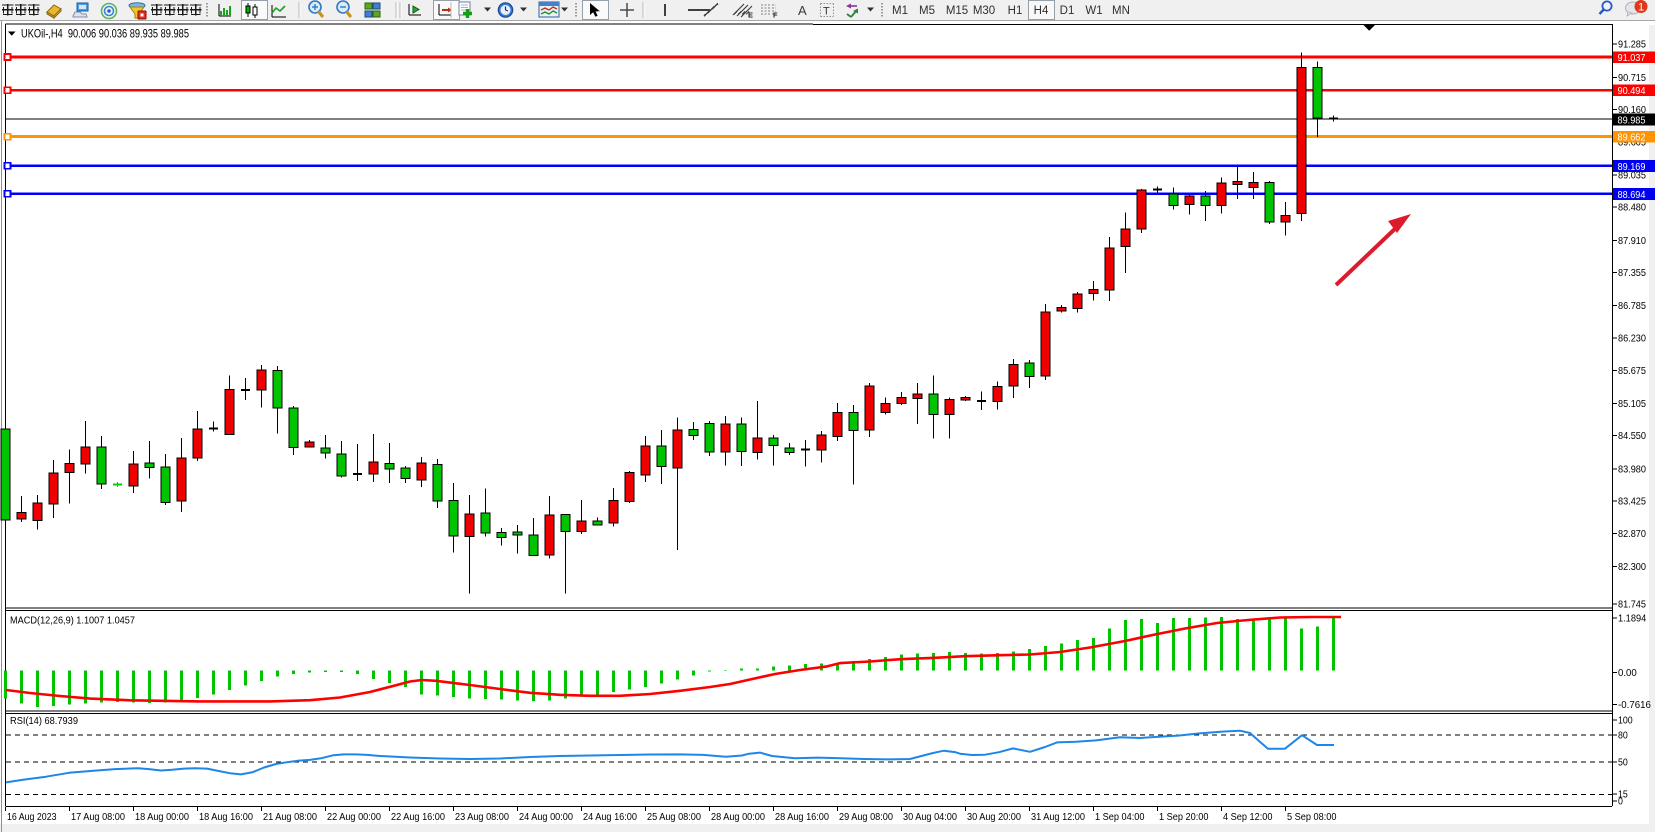  Describe the element at coordinates (1312, 817) in the screenshot. I see `svg-text: 5 Sep 08:00` at that location.